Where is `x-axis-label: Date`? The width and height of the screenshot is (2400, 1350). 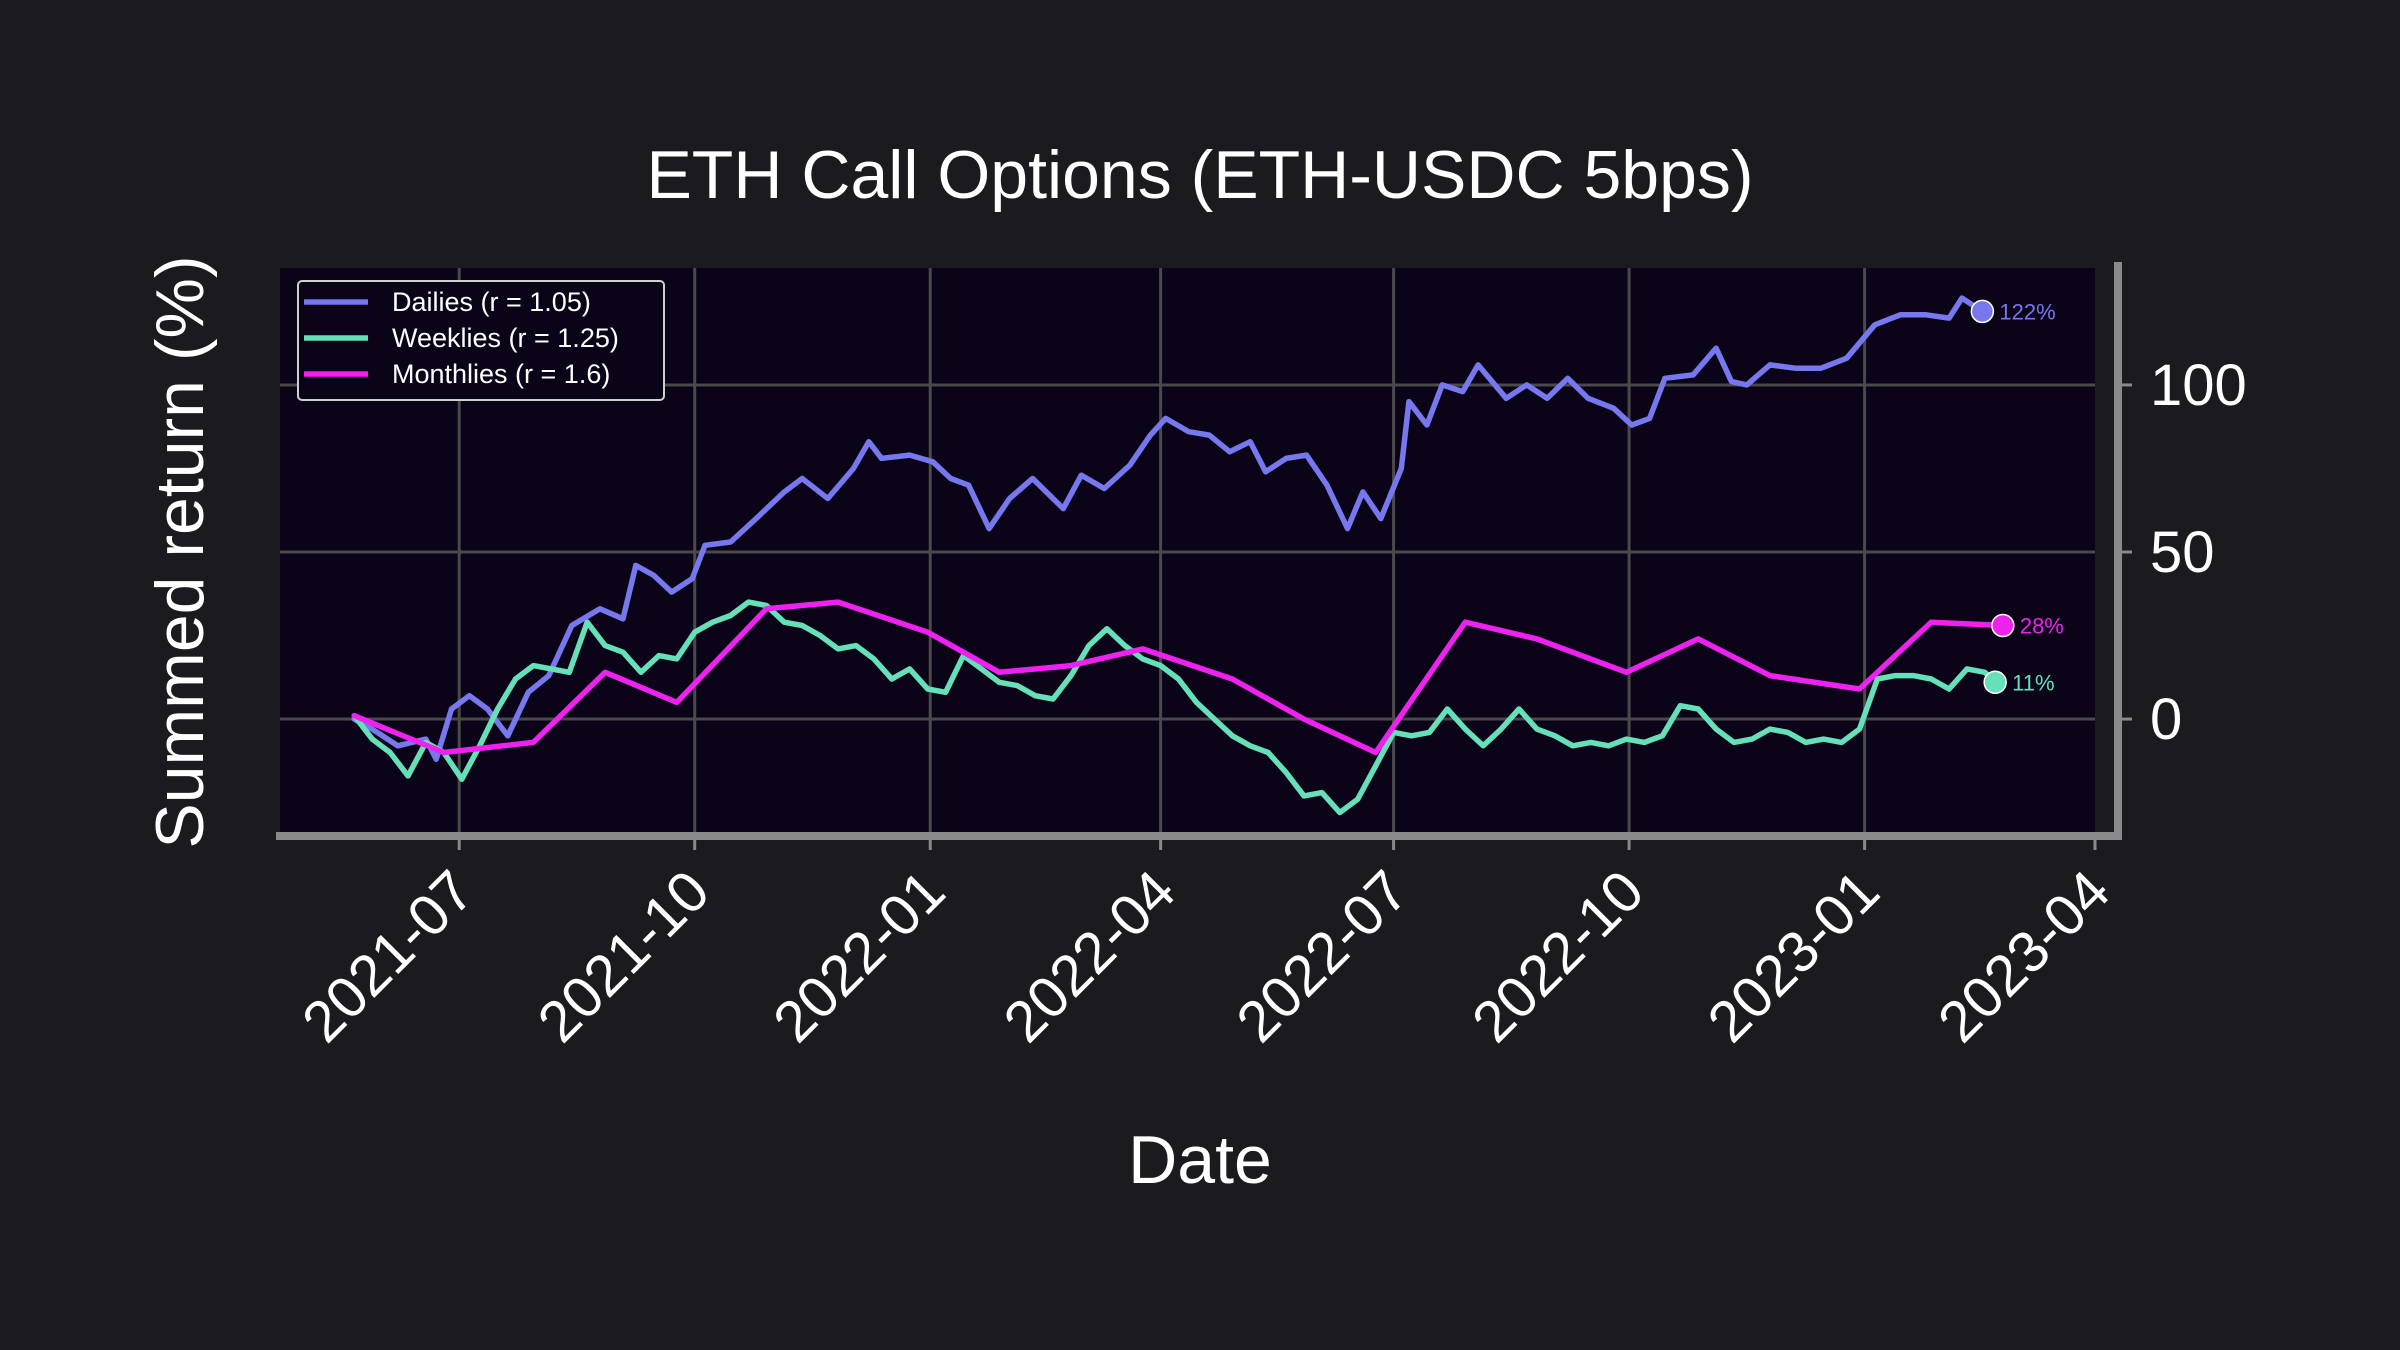
x-axis-label: Date is located at coordinates (1200, 1160).